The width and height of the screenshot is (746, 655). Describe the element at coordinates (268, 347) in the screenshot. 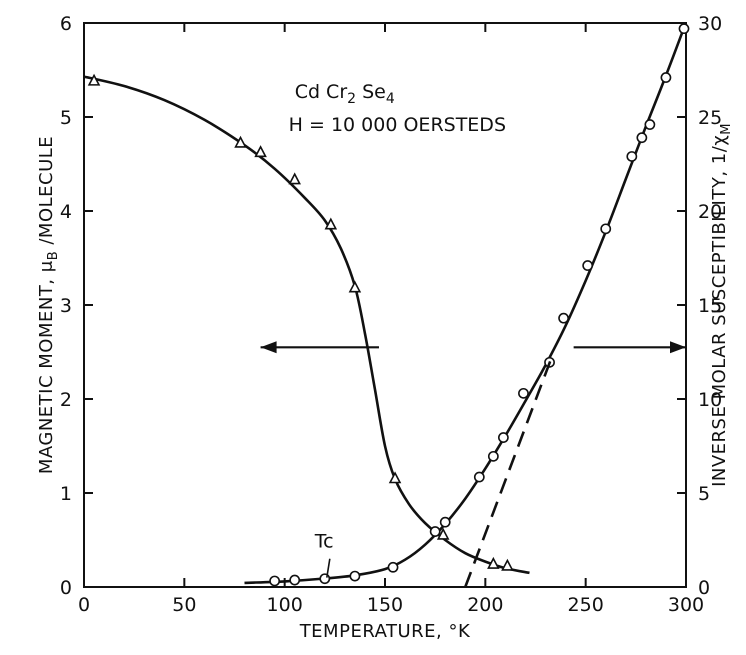

I see `arrowhead-left` at that location.